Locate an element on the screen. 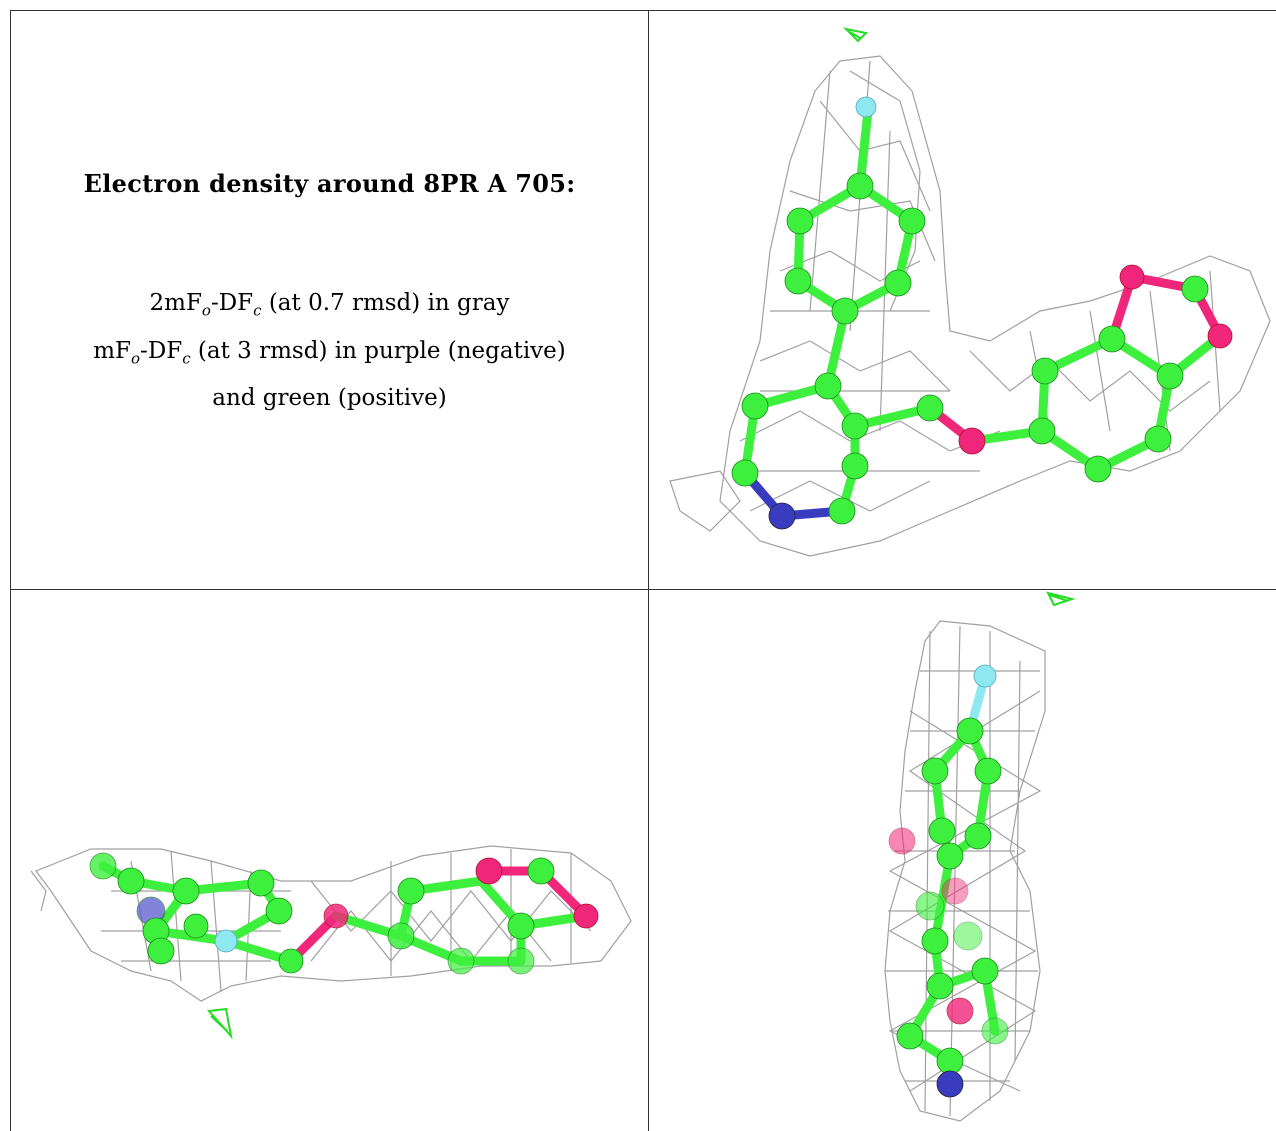  molecule-view-side is located at coordinates (331, 942).